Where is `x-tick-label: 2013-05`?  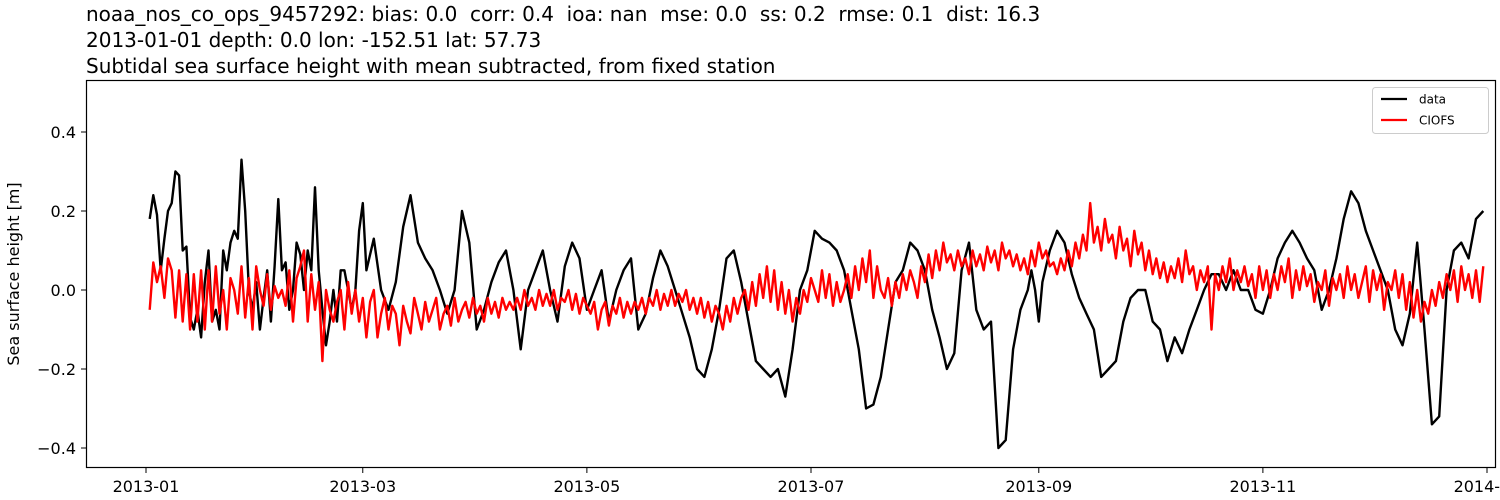
x-tick-label: 2013-05 is located at coordinates (586, 486).